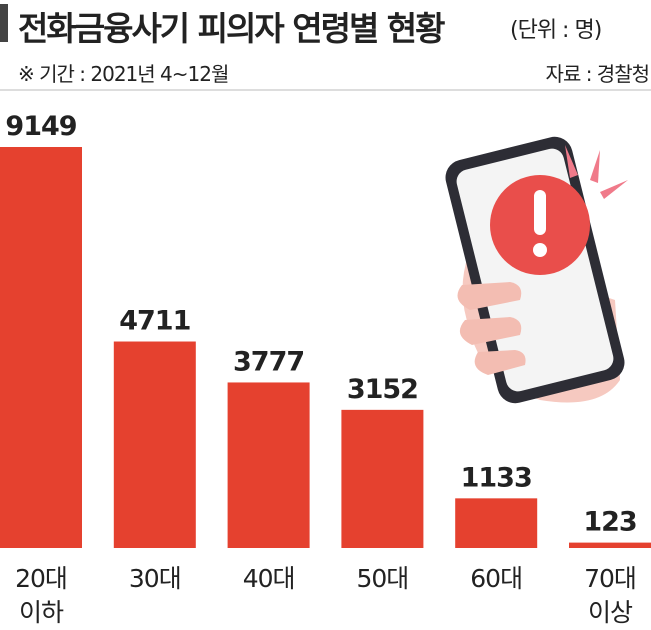 This screenshot has height=630, width=651. Describe the element at coordinates (269, 578) in the screenshot. I see `x-tick-label: 40대` at that location.